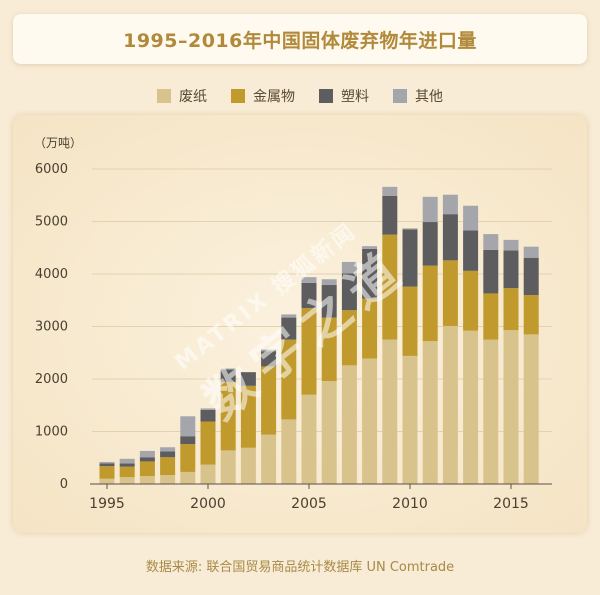 The image size is (600, 595). I want to click on y-tick-label: 6000, so click(51, 169).